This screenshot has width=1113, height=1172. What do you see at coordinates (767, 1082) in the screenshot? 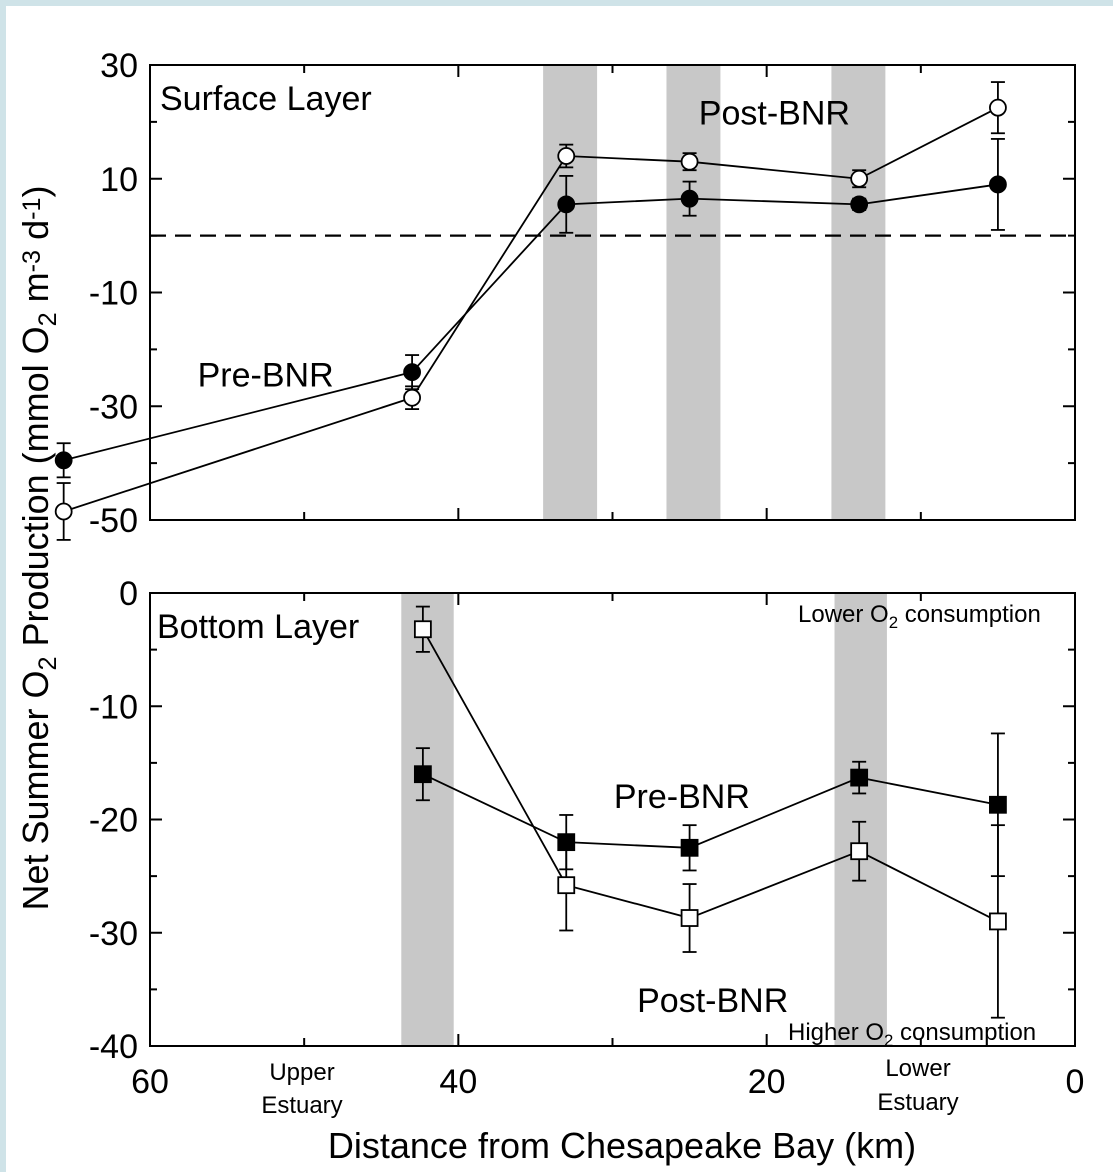
I see `x-tick-label: 20` at bounding box center [767, 1082].